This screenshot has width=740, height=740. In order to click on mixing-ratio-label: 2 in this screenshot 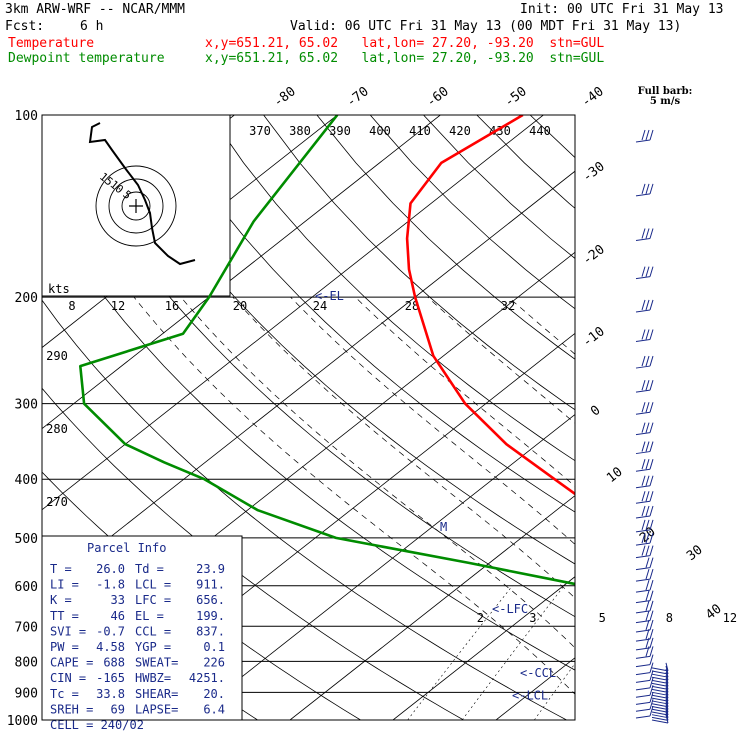, I will do `click(480, 618)`.